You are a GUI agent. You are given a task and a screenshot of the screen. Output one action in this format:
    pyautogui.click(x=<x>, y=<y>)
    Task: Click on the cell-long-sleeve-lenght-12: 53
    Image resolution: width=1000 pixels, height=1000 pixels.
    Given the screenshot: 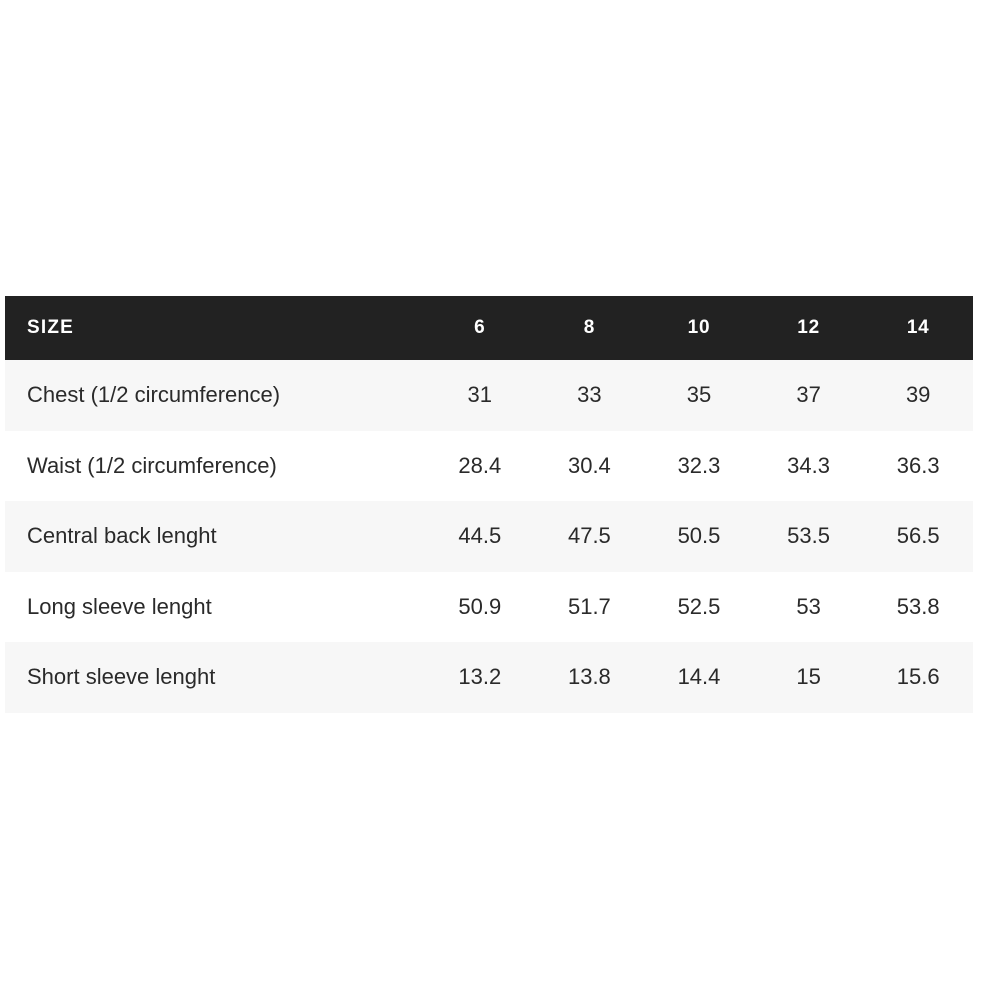 What is the action you would take?
    pyautogui.click(x=808, y=606)
    